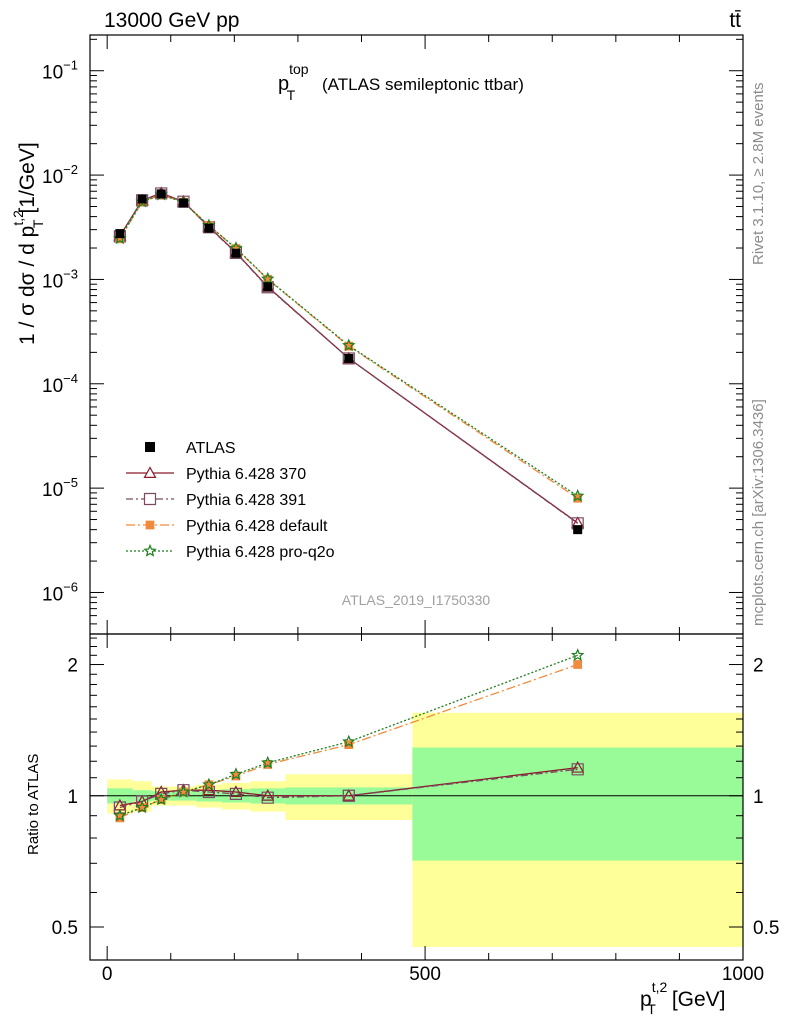  Describe the element at coordinates (28, 243) in the screenshot. I see `y-axis-label: 1 / σ dσ / d pt,2 T[1/GeV]` at that location.